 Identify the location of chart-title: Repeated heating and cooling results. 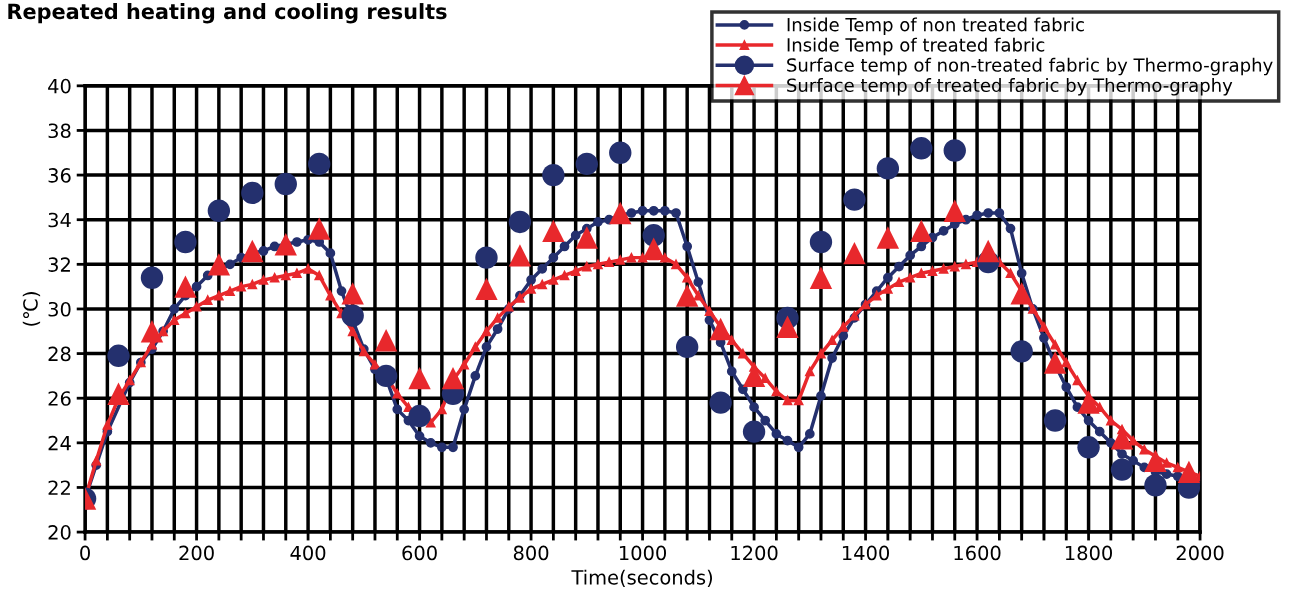
(227, 13).